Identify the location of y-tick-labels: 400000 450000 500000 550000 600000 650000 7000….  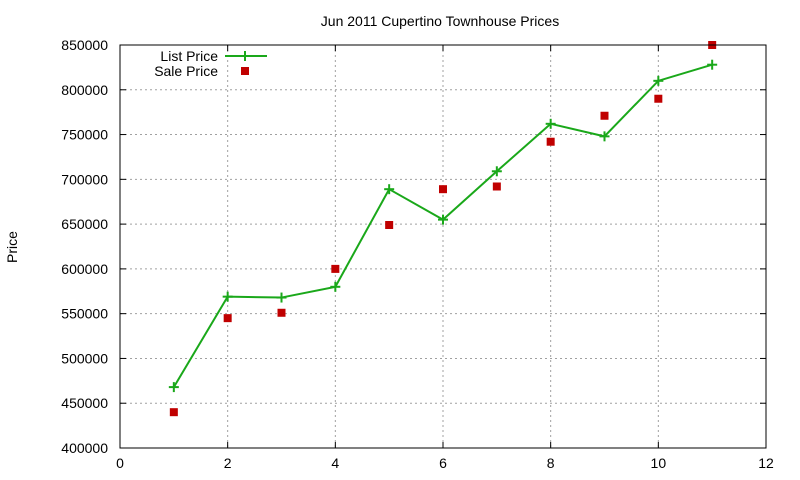
(84, 246).